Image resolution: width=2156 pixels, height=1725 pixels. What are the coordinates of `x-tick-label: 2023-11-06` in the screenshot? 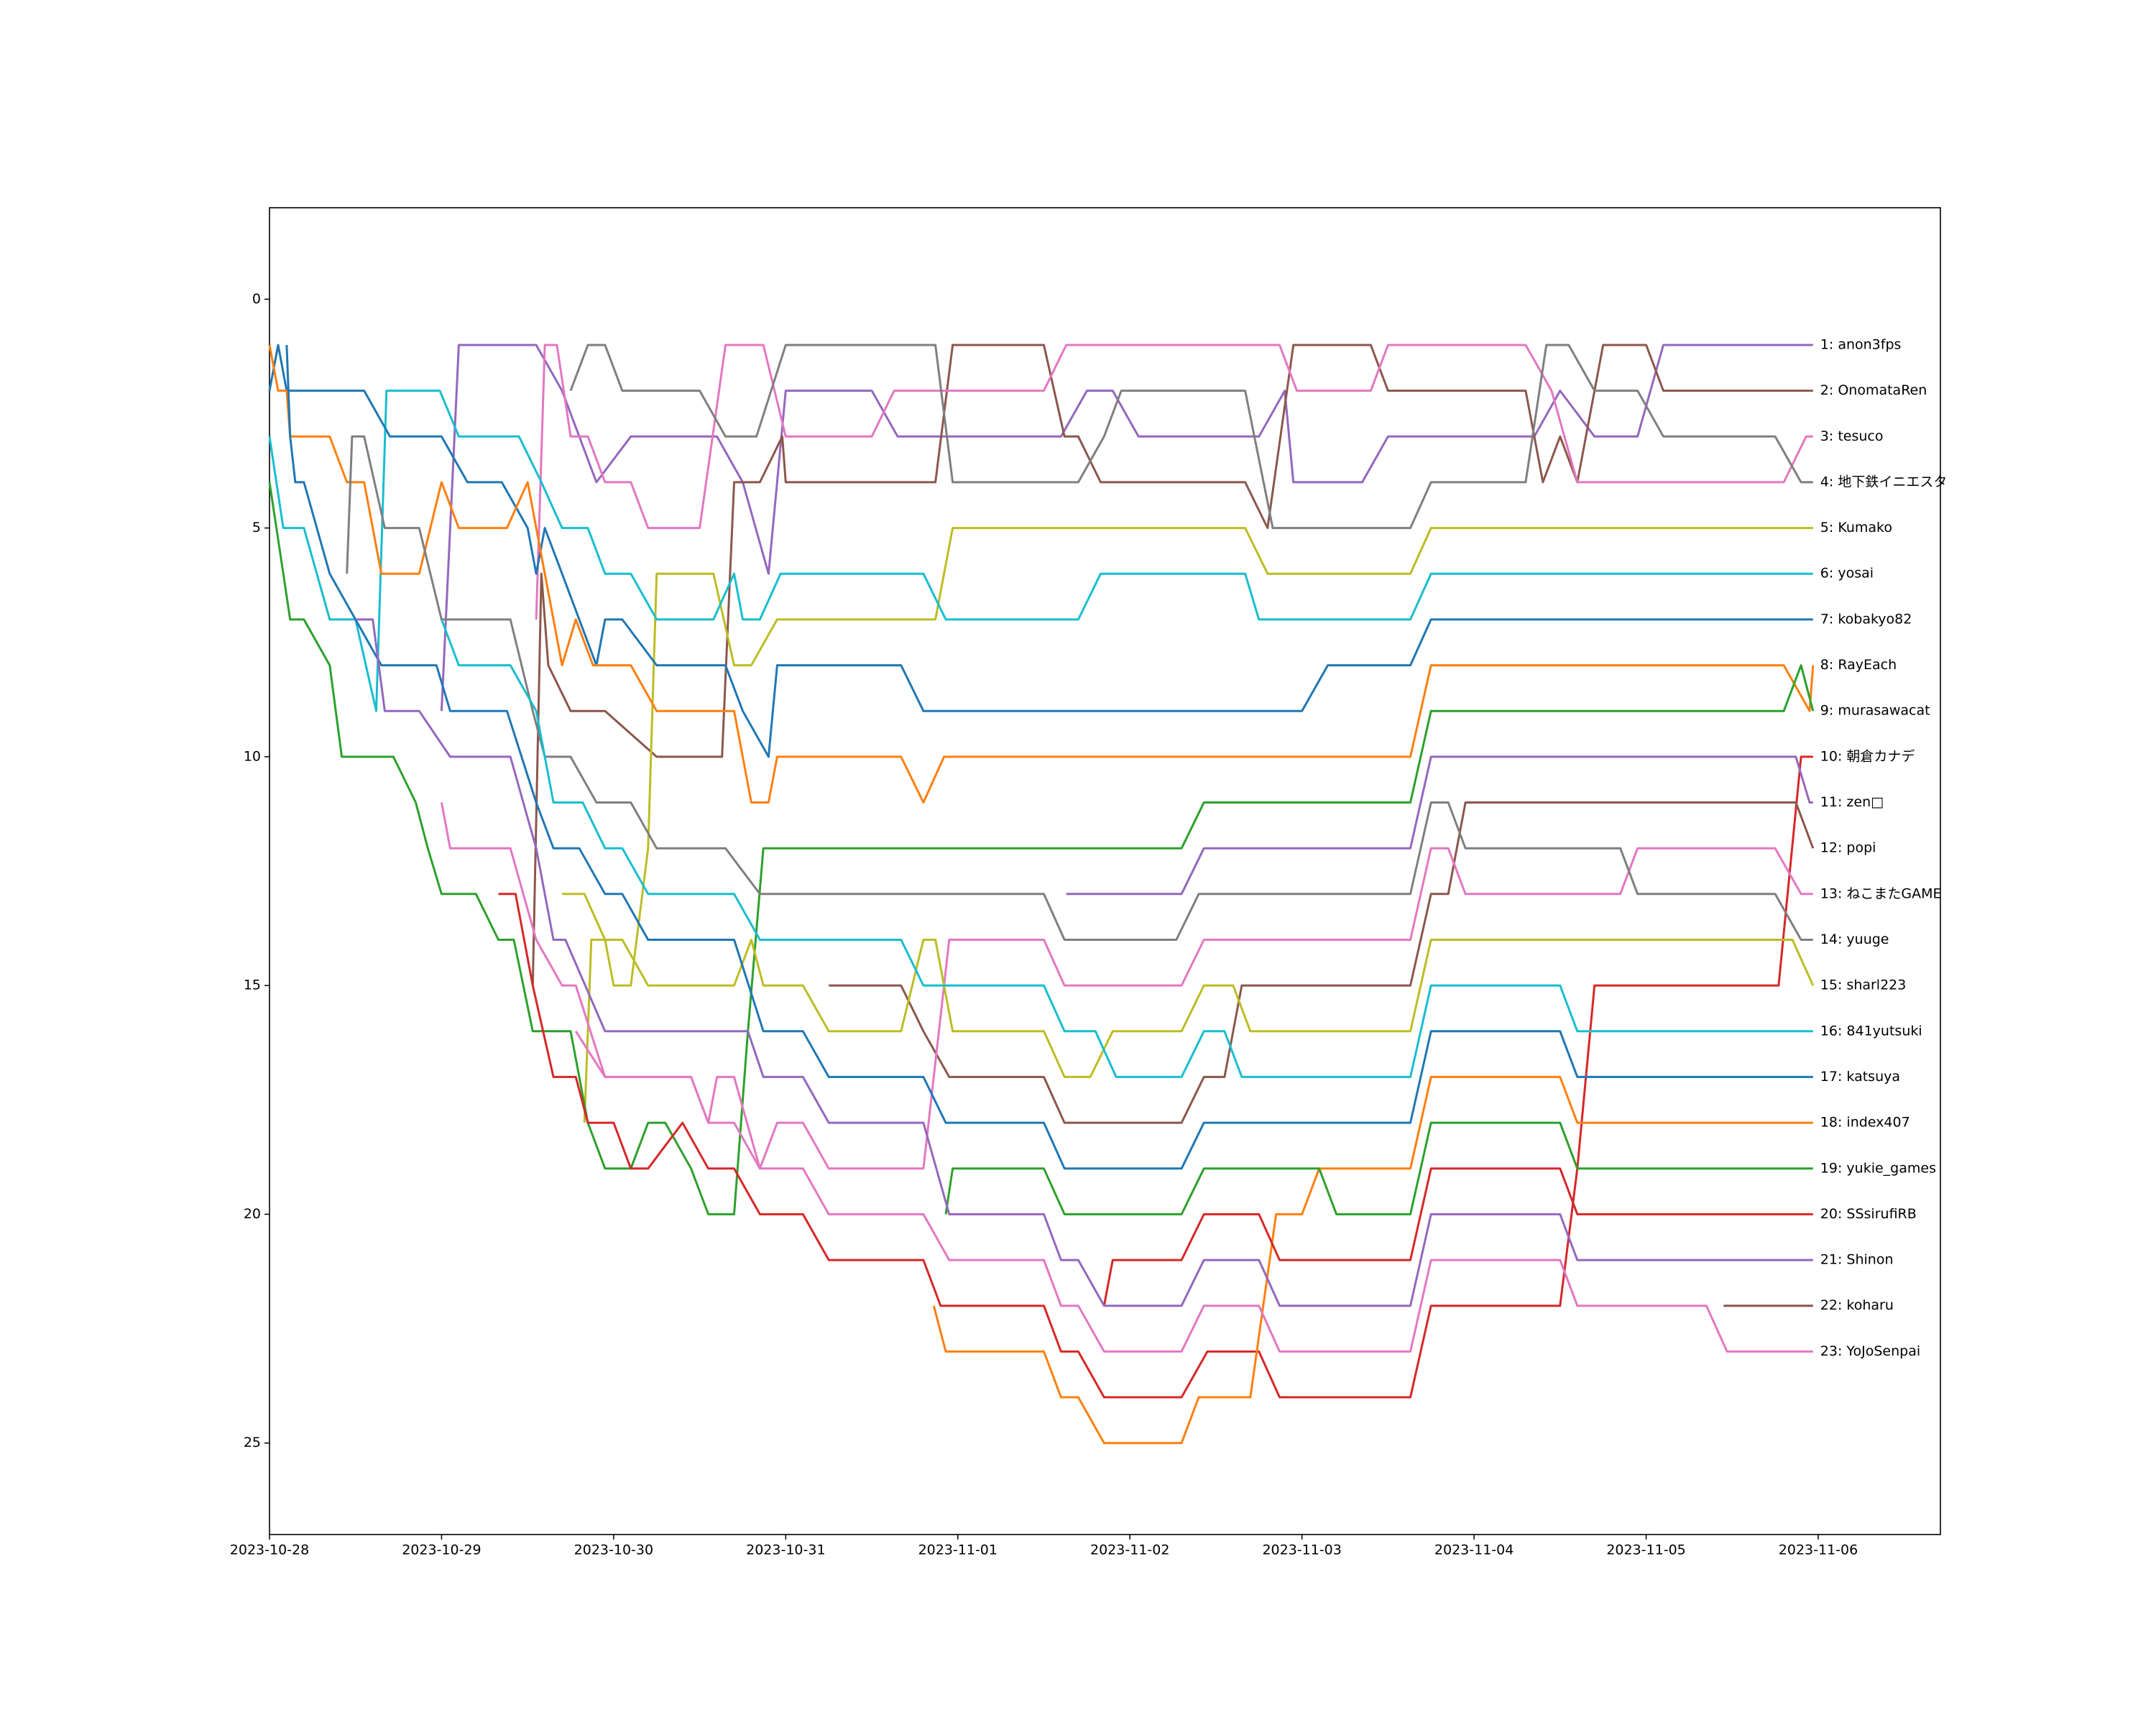 It's located at (1818, 1550).